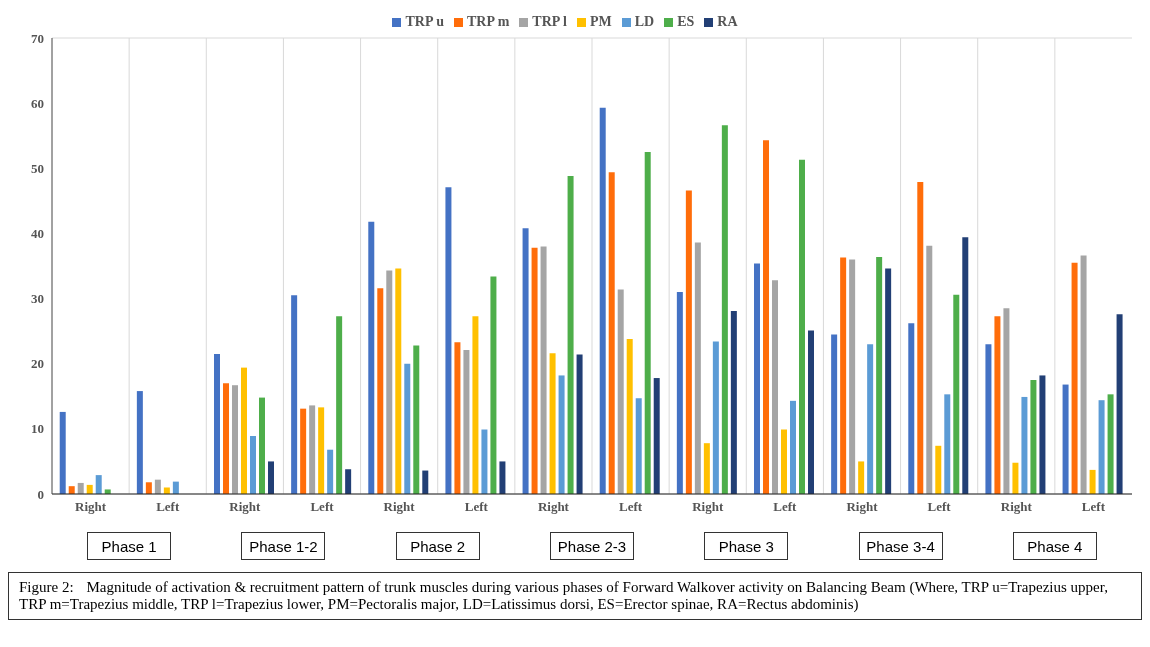 Image resolution: width=1150 pixels, height=647 pixels. What do you see at coordinates (437, 546) in the screenshot?
I see `text: Phase 2` at bounding box center [437, 546].